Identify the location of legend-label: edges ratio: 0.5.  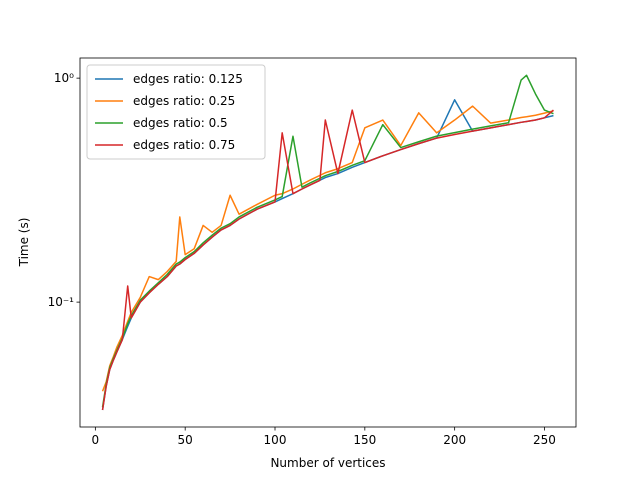
(180, 123).